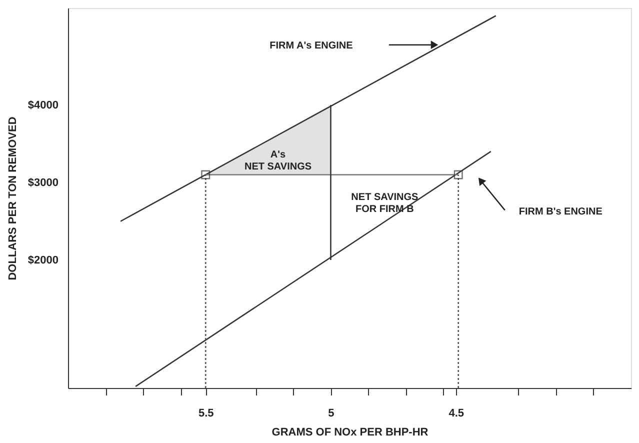  I want to click on x-tick-label: 5, so click(331, 414).